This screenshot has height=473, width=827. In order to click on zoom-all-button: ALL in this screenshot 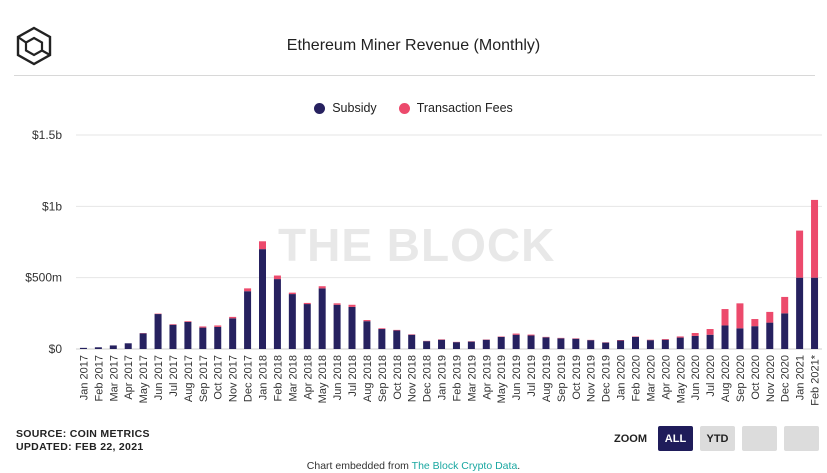, I will do `click(675, 438)`.